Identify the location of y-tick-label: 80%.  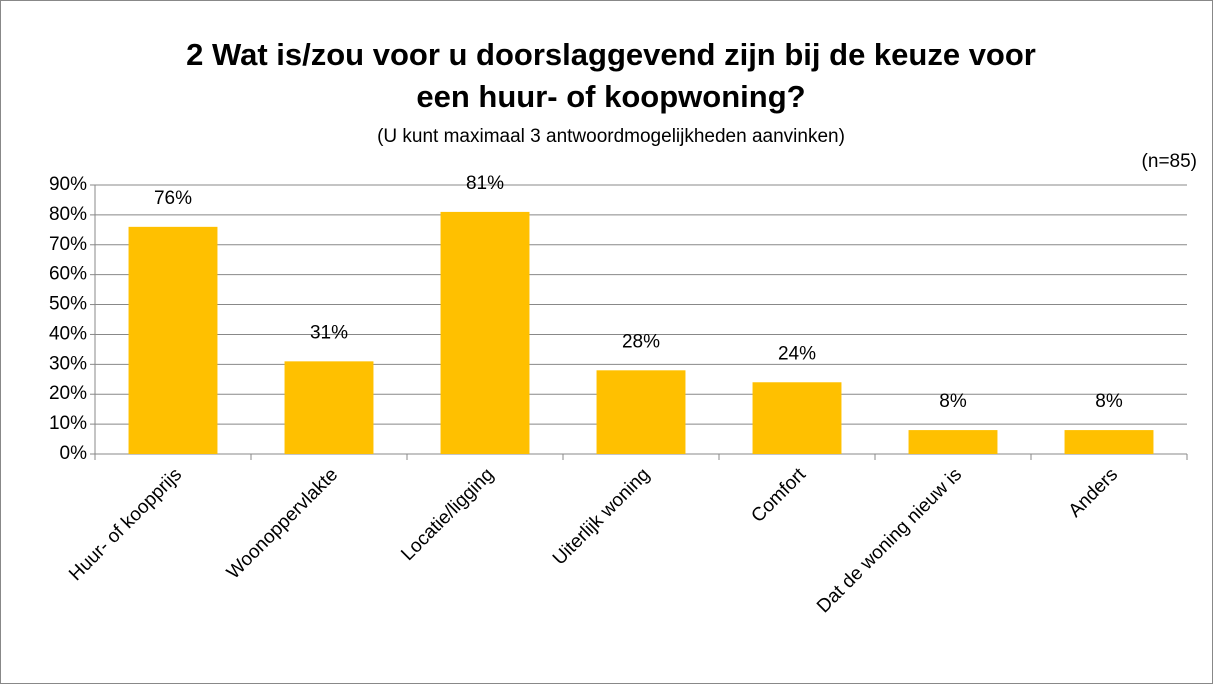
(68, 214).